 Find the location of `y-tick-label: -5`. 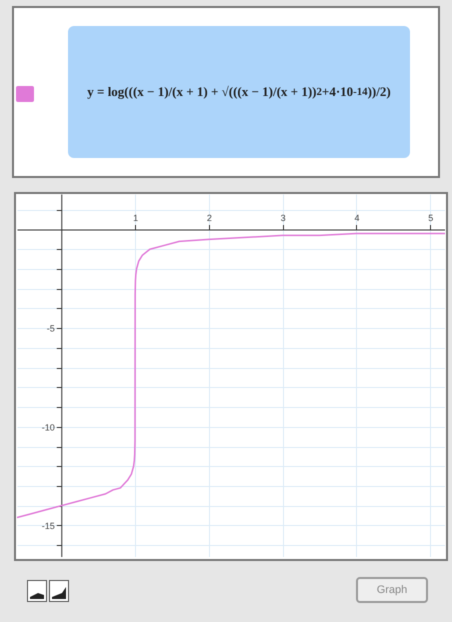

y-tick-label: -5 is located at coordinates (50, 329).